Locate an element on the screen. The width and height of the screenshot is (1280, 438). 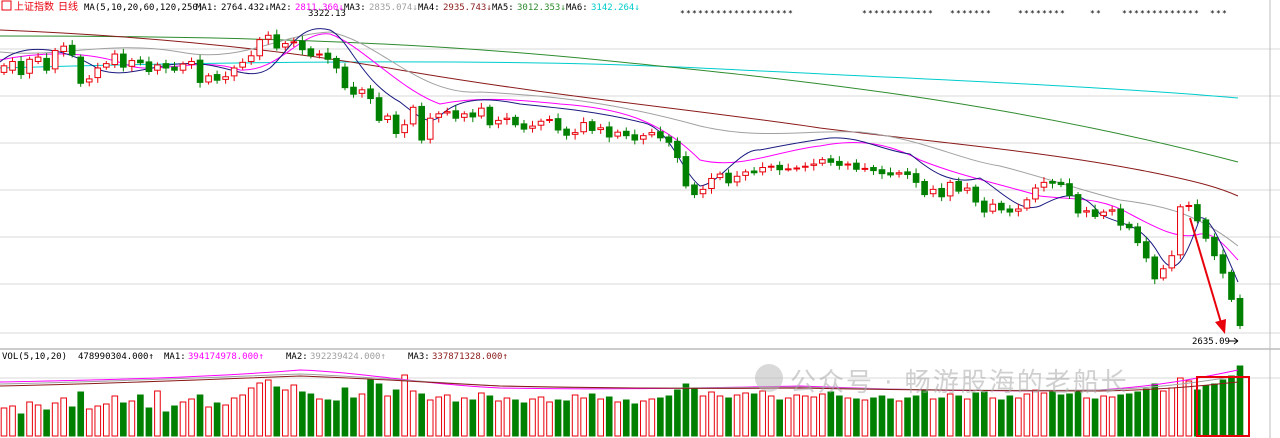
ma-value-2: 2811.360↓ is located at coordinates (319, 8).